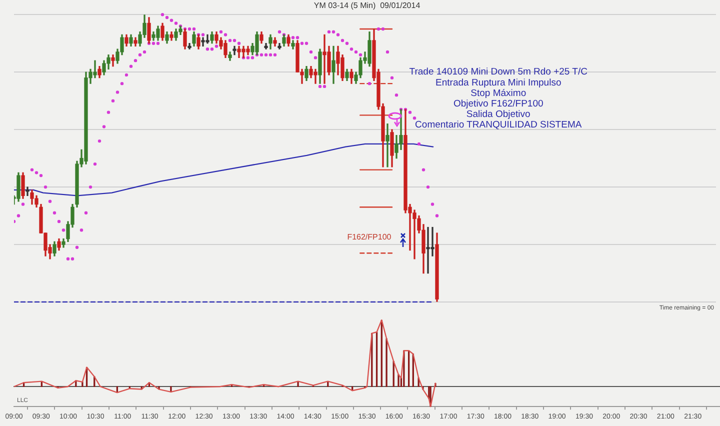  Describe the element at coordinates (367, 5) in the screenshot. I see `chart-title: YM 03-14 (5 Min) 09/01/2014` at that location.